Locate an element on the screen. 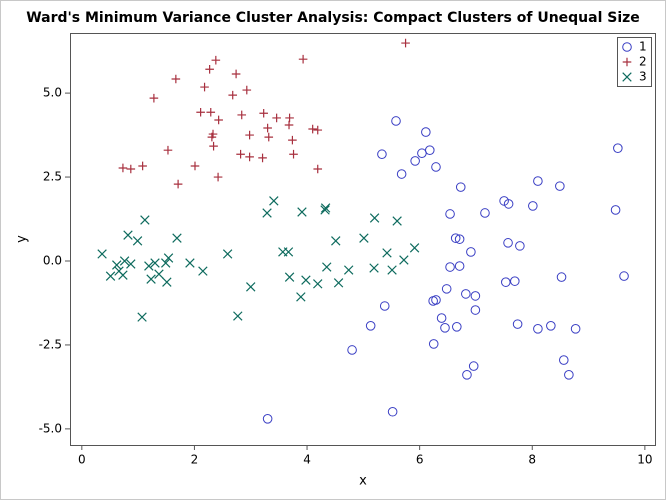 The width and height of the screenshot is (666, 500). legend-label: 2 is located at coordinates (643, 62).